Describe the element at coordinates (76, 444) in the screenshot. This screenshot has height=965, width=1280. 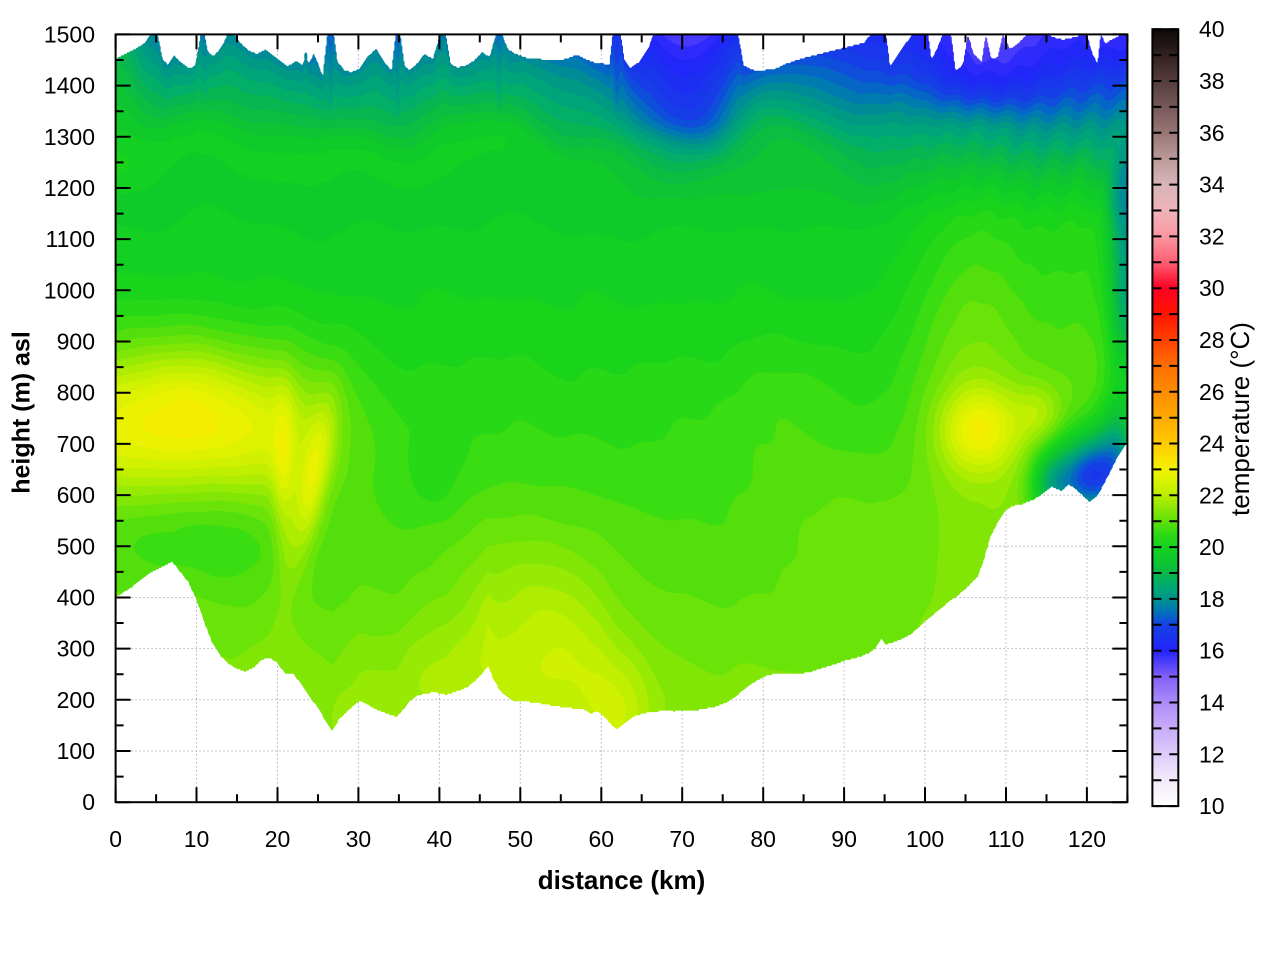
I see `svg-text: 700` at that location.